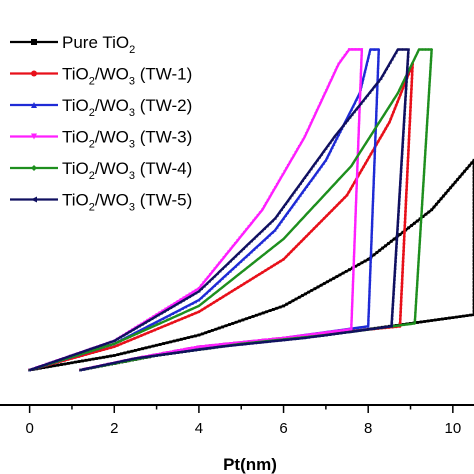 This screenshot has height=474, width=474. I want to click on legend-entry: TiO2/WO3 (TW-3), so click(101, 139).